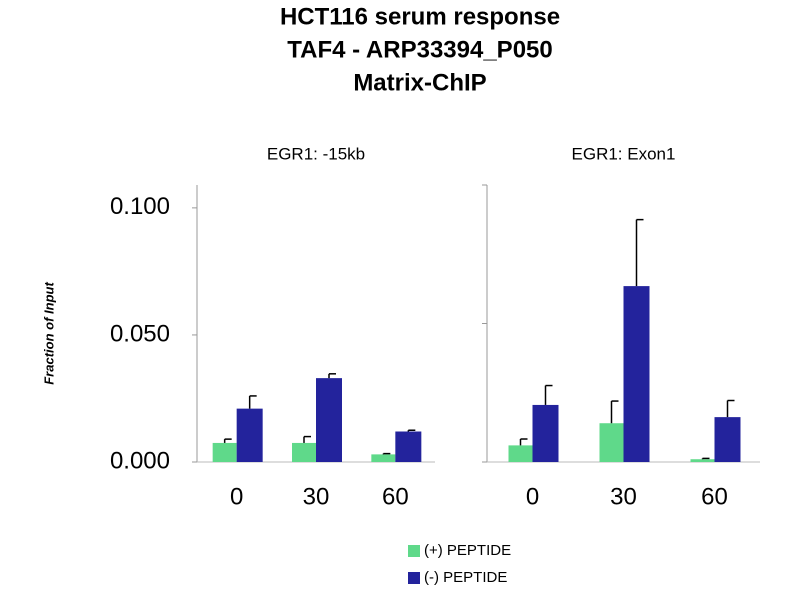 Image resolution: width=800 pixels, height=600 pixels. I want to click on chart-title: TAF4 - ARP33394_P050, so click(419, 49).